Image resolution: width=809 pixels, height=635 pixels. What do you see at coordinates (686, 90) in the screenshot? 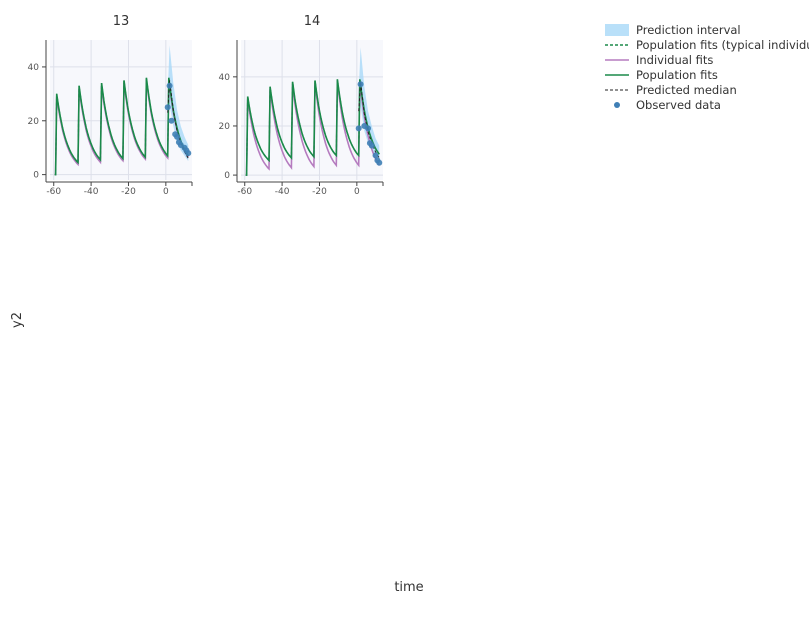
I see `legend-label-predicted_median: Predicted median` at bounding box center [686, 90].